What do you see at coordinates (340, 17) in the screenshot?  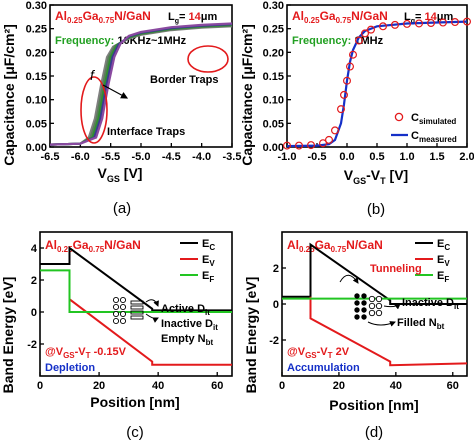 I see `panel-b-material: Al0.25Ga0.75N/GaN` at bounding box center [340, 17].